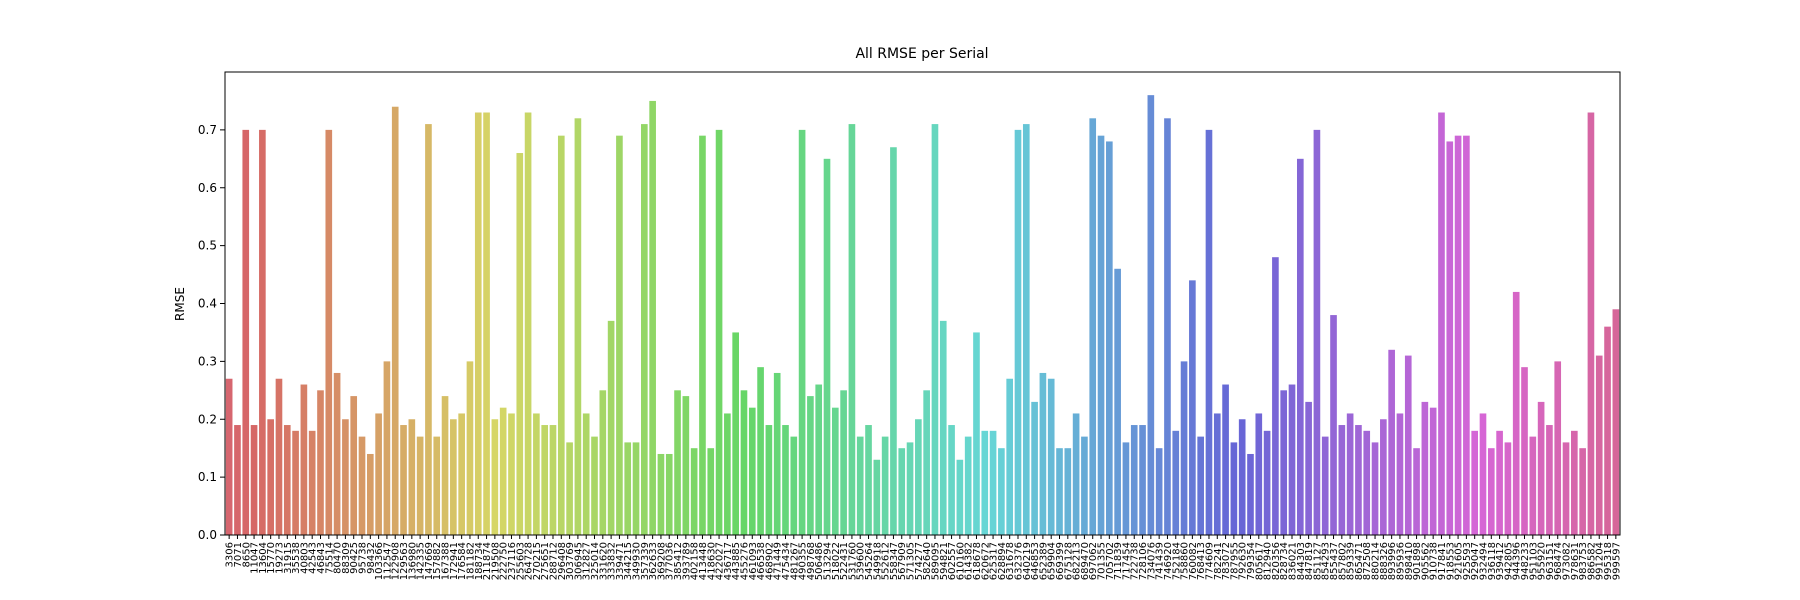  What do you see at coordinates (537, 561) in the screenshot?
I see `x-tick-label: 270215` at bounding box center [537, 561].